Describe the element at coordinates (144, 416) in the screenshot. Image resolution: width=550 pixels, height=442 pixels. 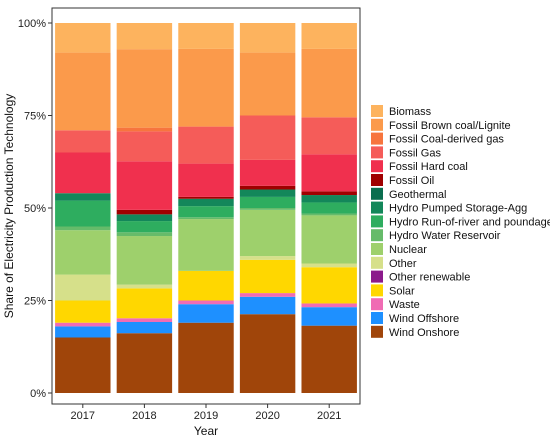
I see `x-tick-label: 2018` at that location.